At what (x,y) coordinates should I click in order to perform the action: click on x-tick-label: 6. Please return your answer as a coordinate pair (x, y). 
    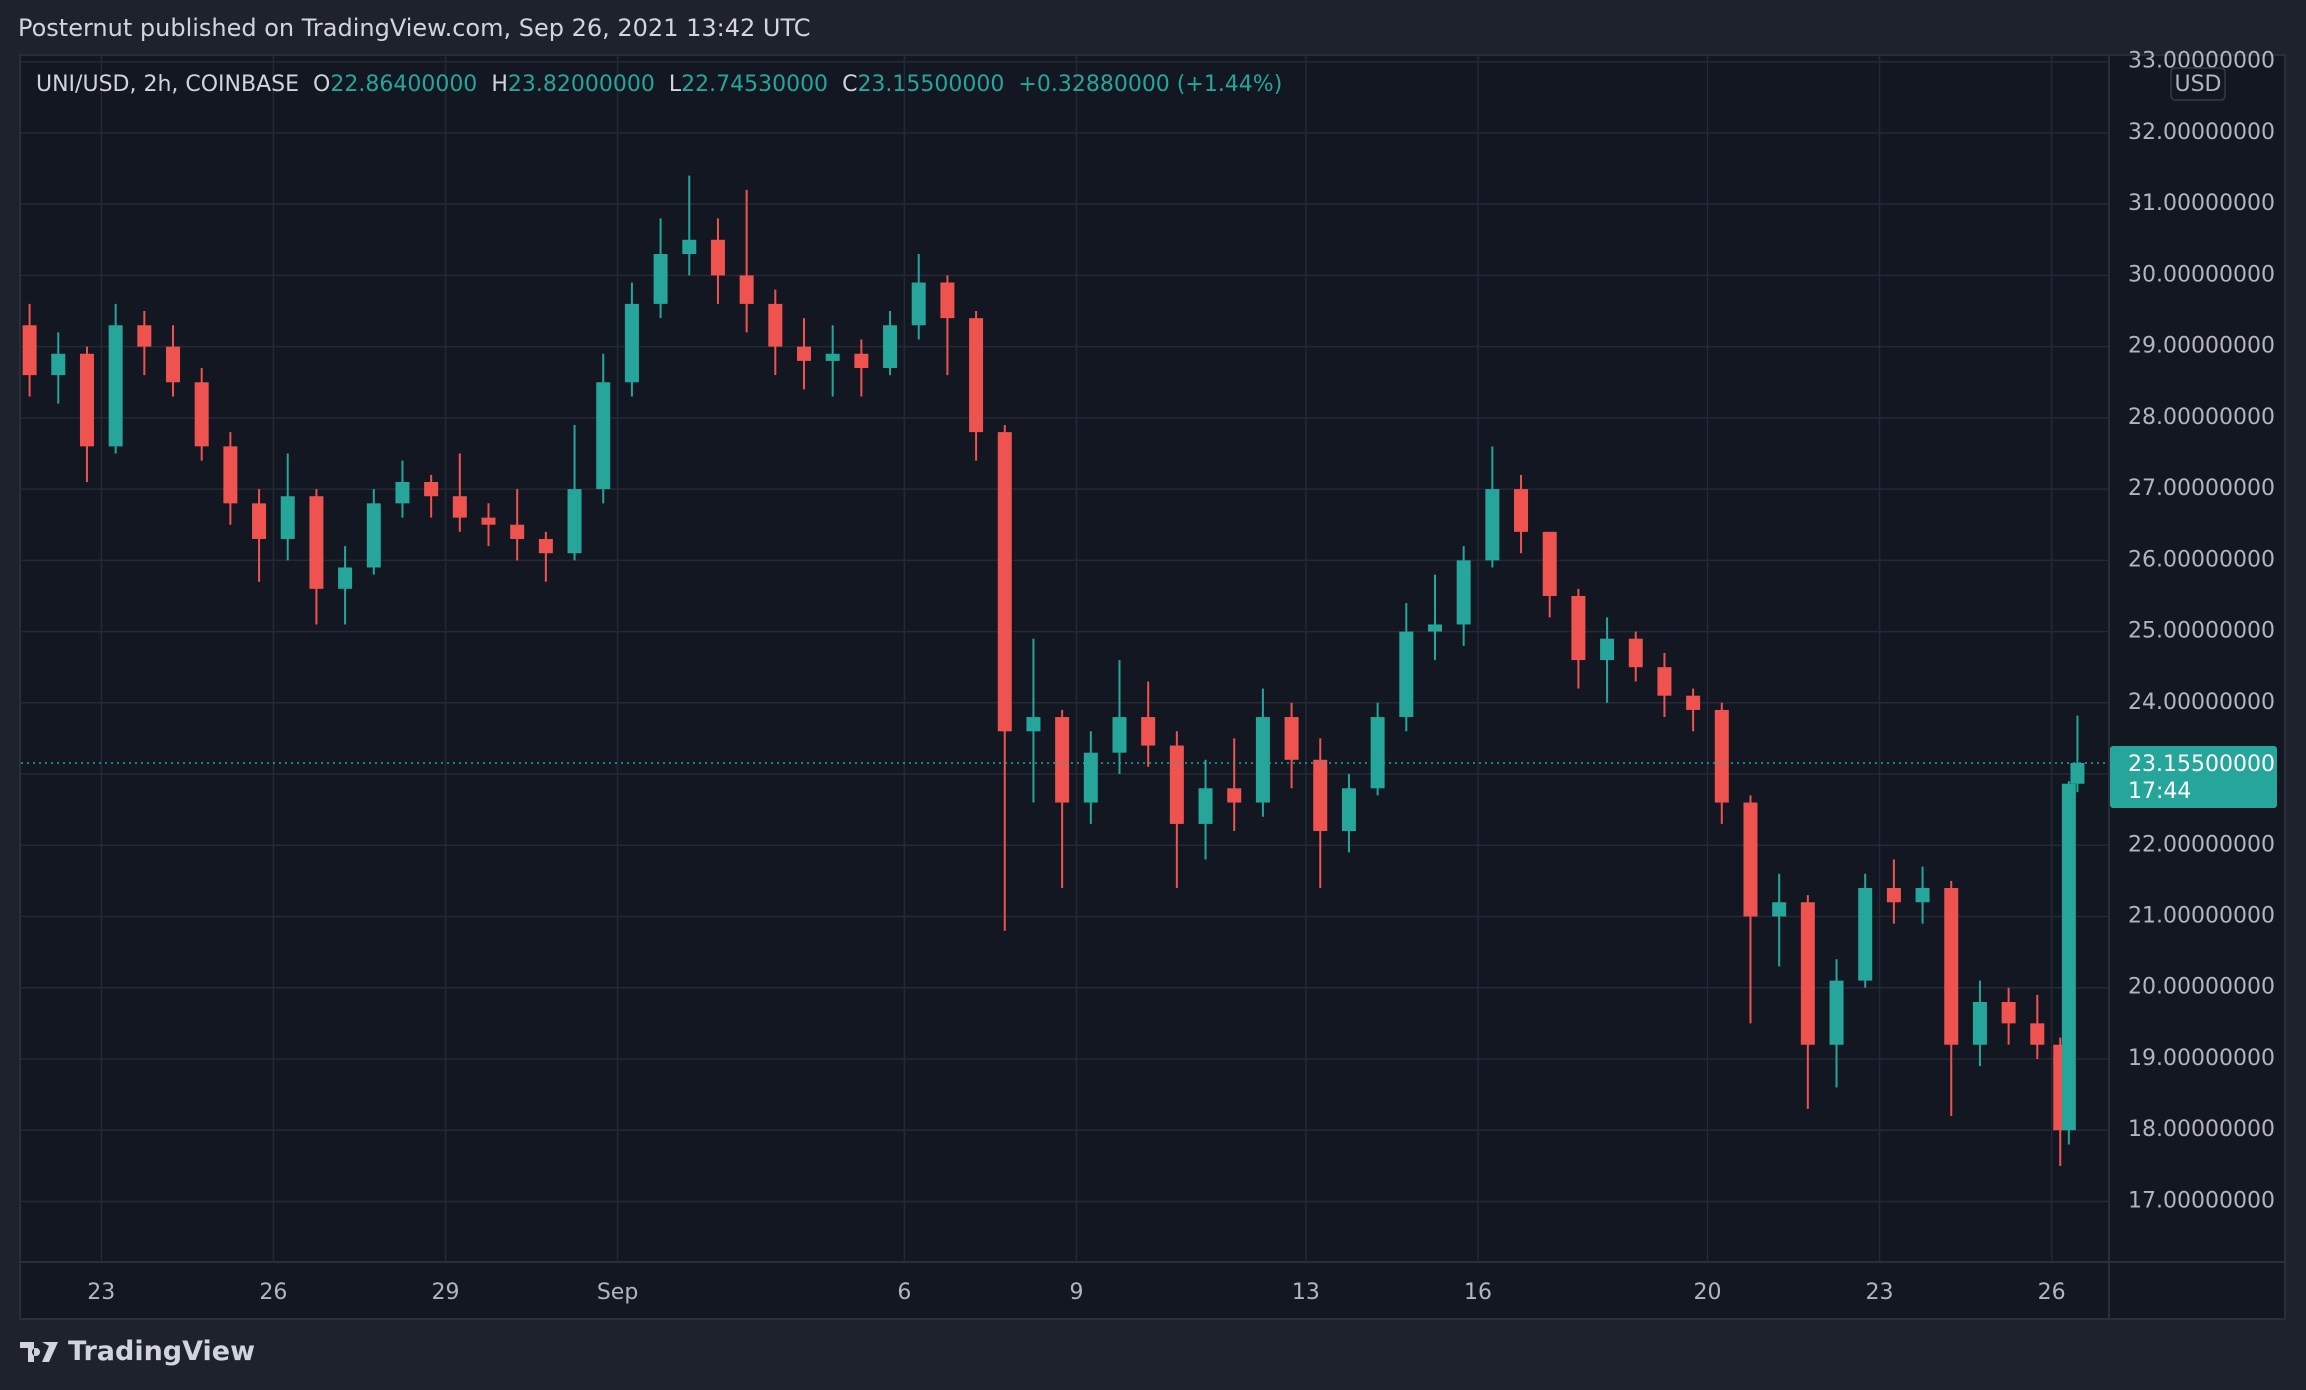
    Looking at the image, I should click on (904, 1292).